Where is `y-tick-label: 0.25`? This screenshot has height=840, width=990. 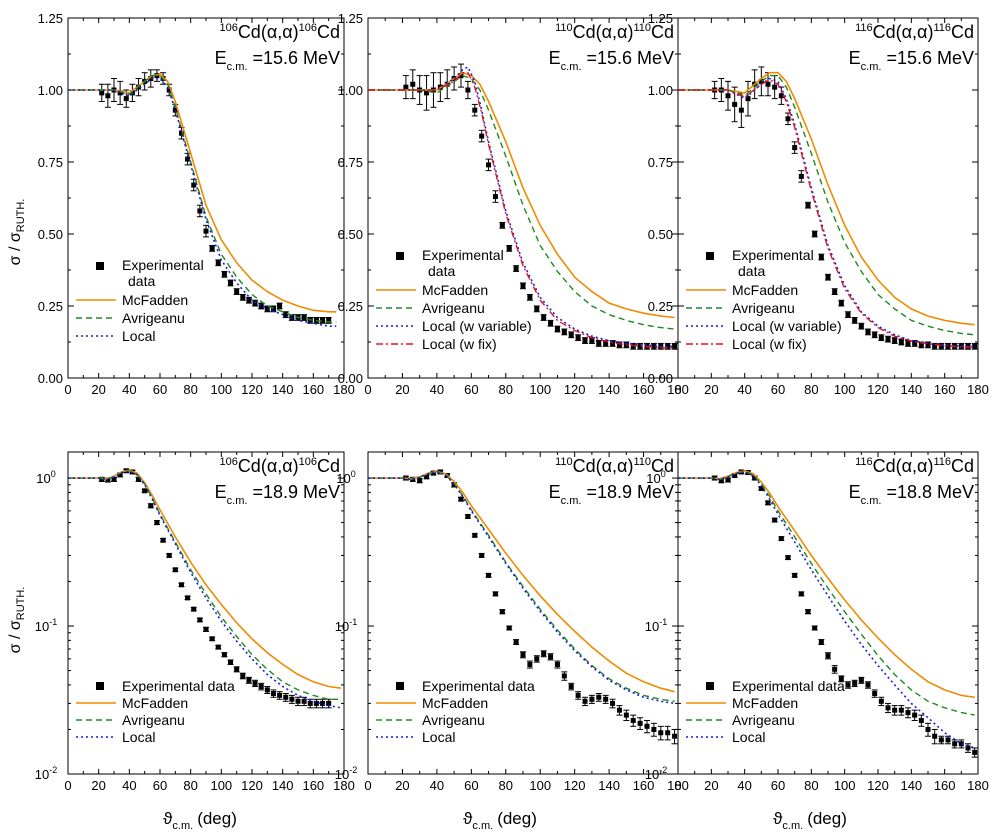 y-tick-label: 0.25 is located at coordinates (350, 306).